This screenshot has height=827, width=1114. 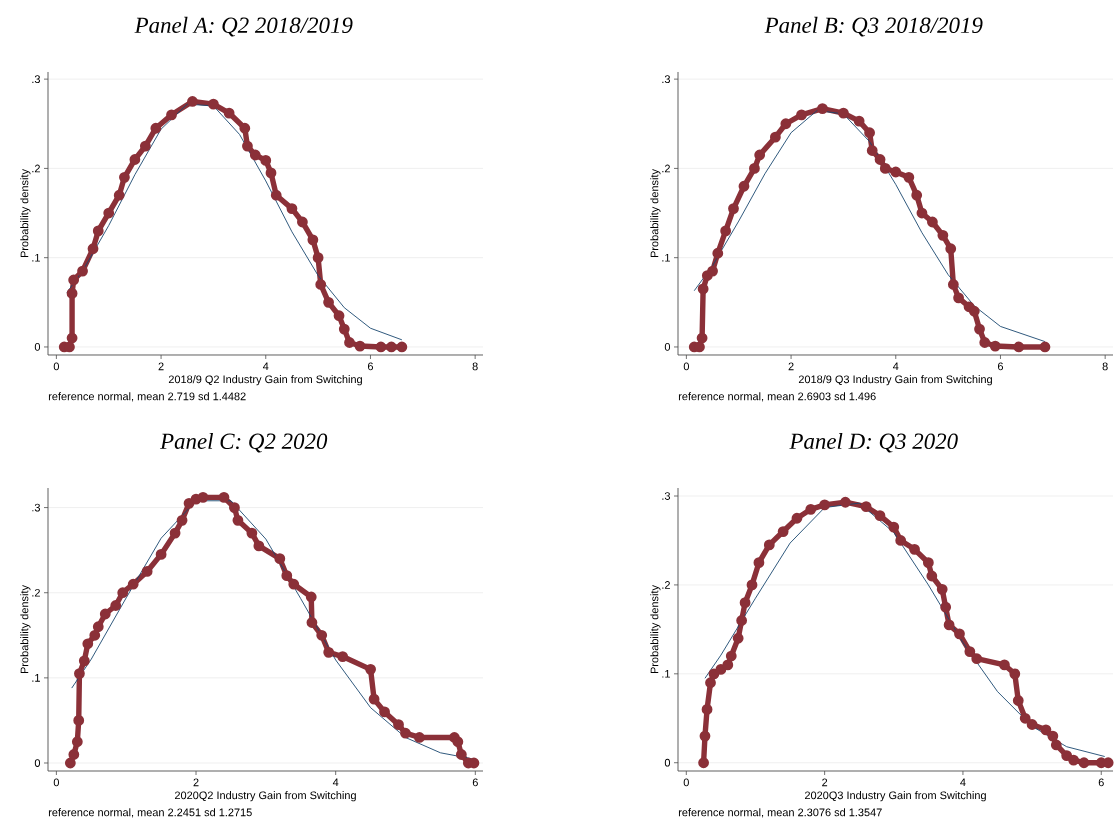 What do you see at coordinates (243, 442) in the screenshot?
I see `chart-title: Panel C: Q2 2020` at bounding box center [243, 442].